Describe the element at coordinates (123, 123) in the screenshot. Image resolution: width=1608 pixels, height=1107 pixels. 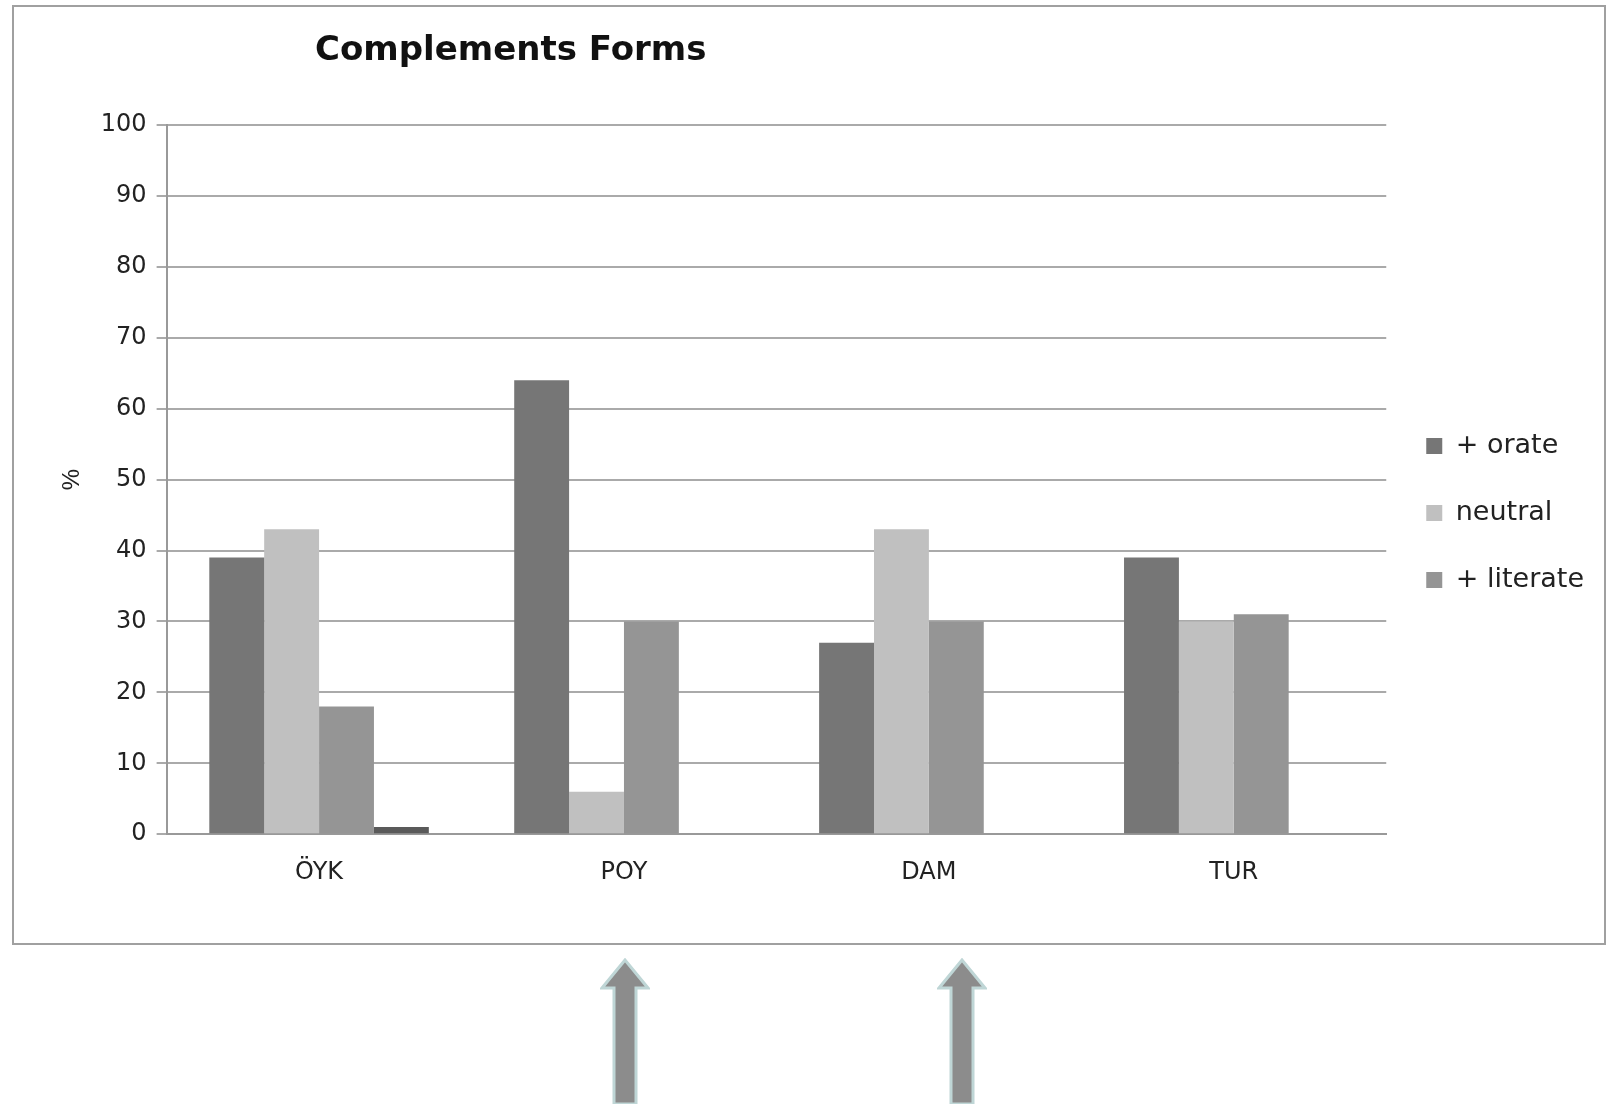
I see `y-tick-label: 100` at that location.